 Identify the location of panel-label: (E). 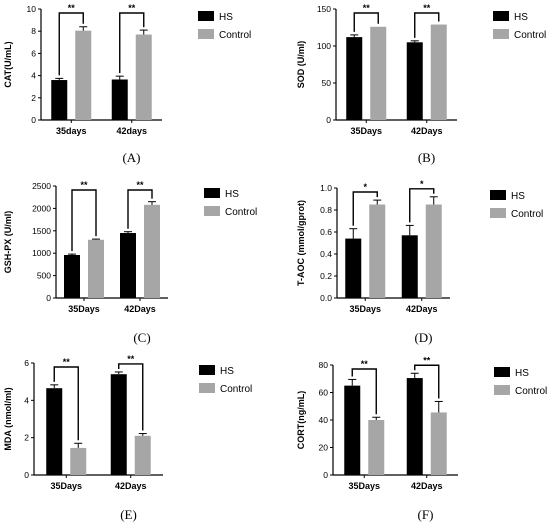
(128, 514).